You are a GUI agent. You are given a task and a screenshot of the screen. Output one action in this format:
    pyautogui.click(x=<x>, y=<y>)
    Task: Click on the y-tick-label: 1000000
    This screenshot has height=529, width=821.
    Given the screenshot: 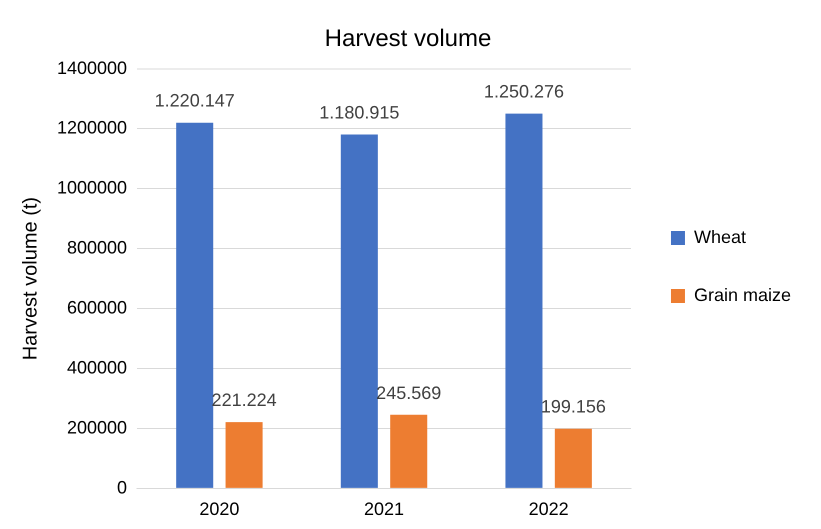 What is the action you would take?
    pyautogui.click(x=92, y=188)
    